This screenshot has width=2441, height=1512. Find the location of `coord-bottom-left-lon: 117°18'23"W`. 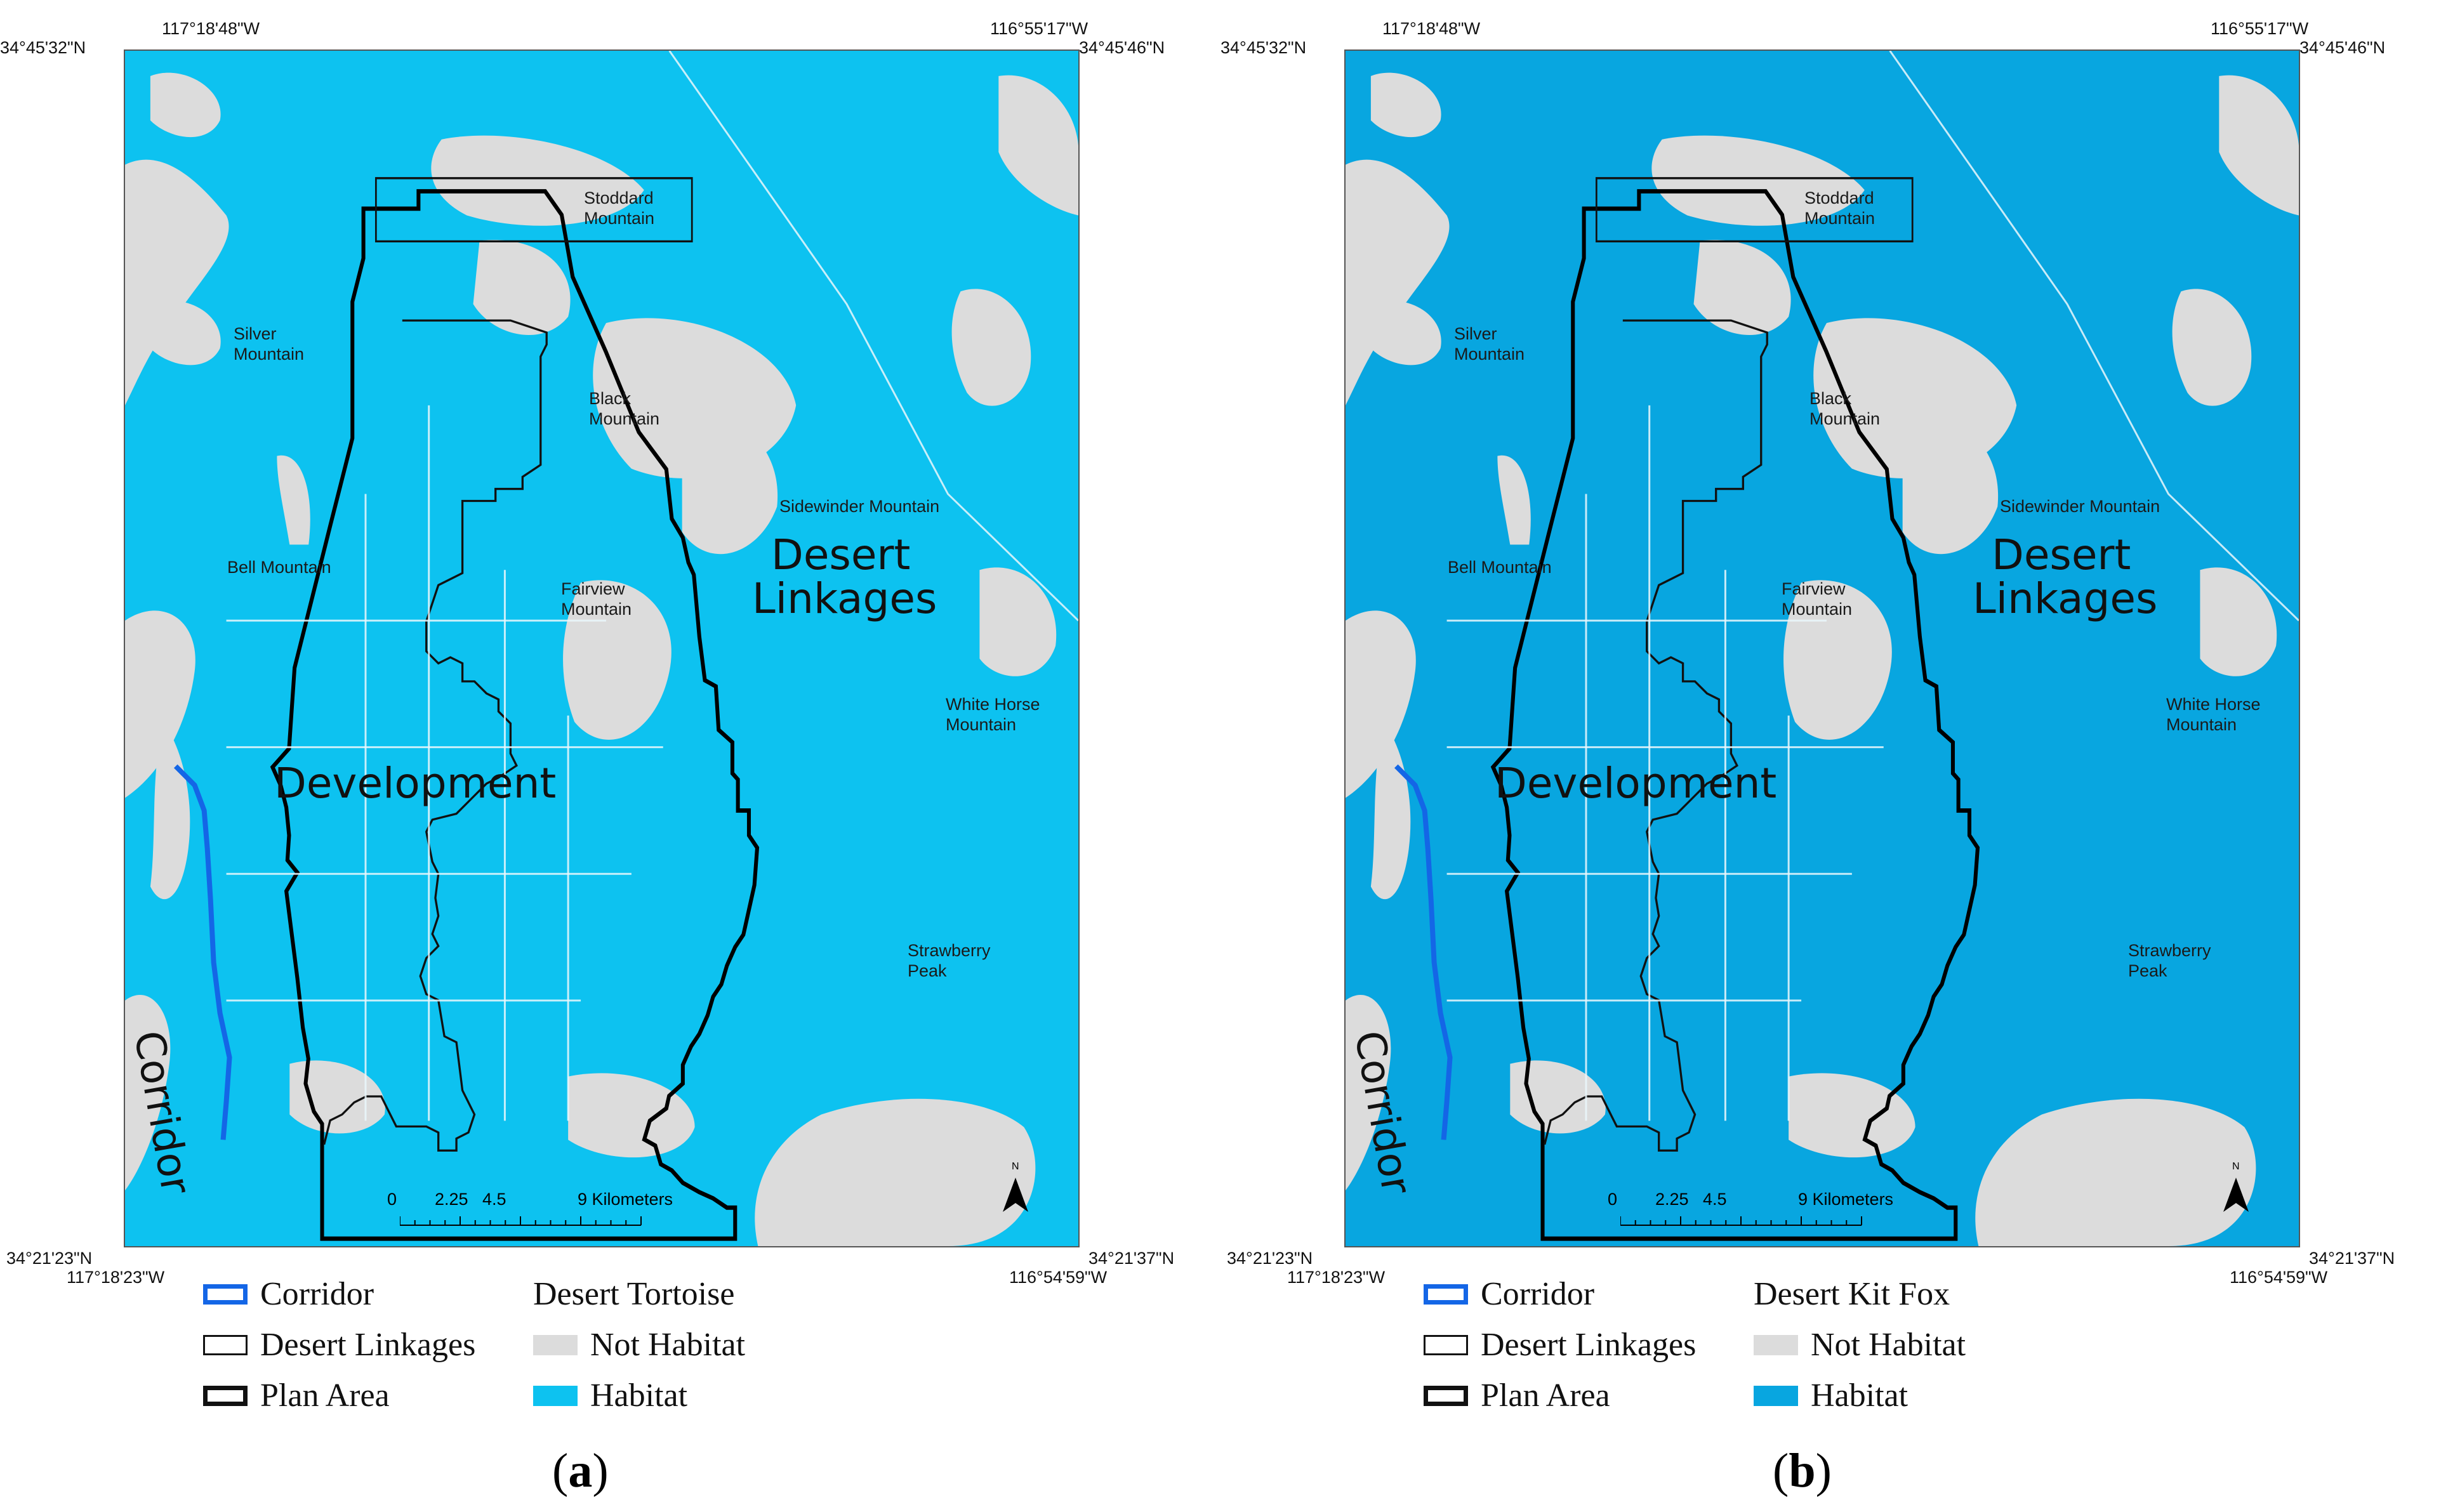

coord-bottom-left-lon: 117°18'23"W is located at coordinates (116, 1278).